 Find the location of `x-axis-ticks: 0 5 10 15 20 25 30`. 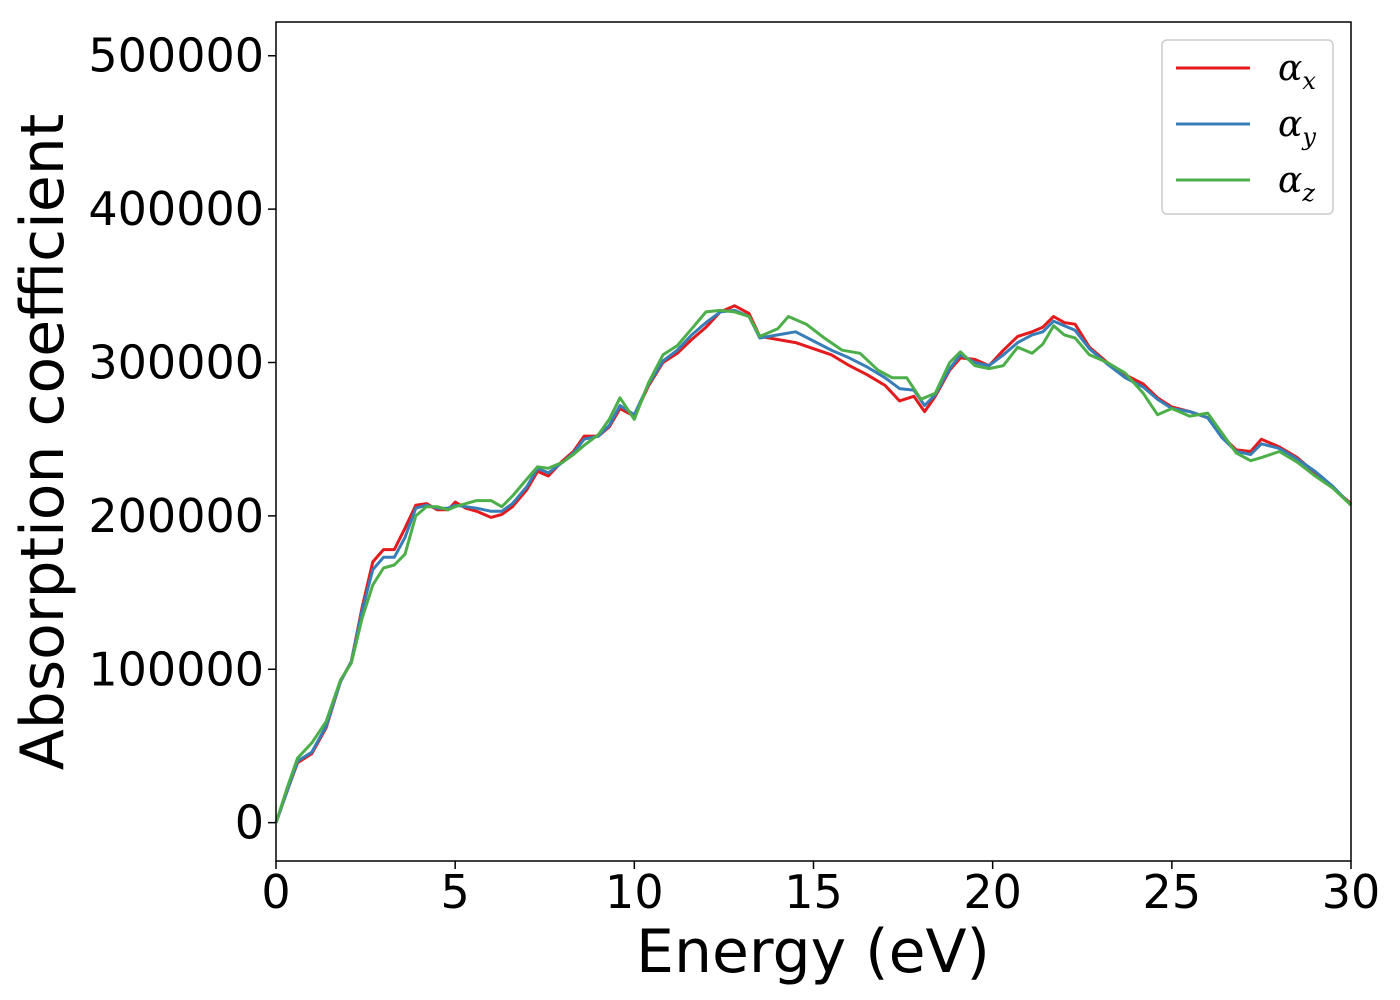

x-axis-ticks: 0 5 10 15 20 25 30 is located at coordinates (820, 890).